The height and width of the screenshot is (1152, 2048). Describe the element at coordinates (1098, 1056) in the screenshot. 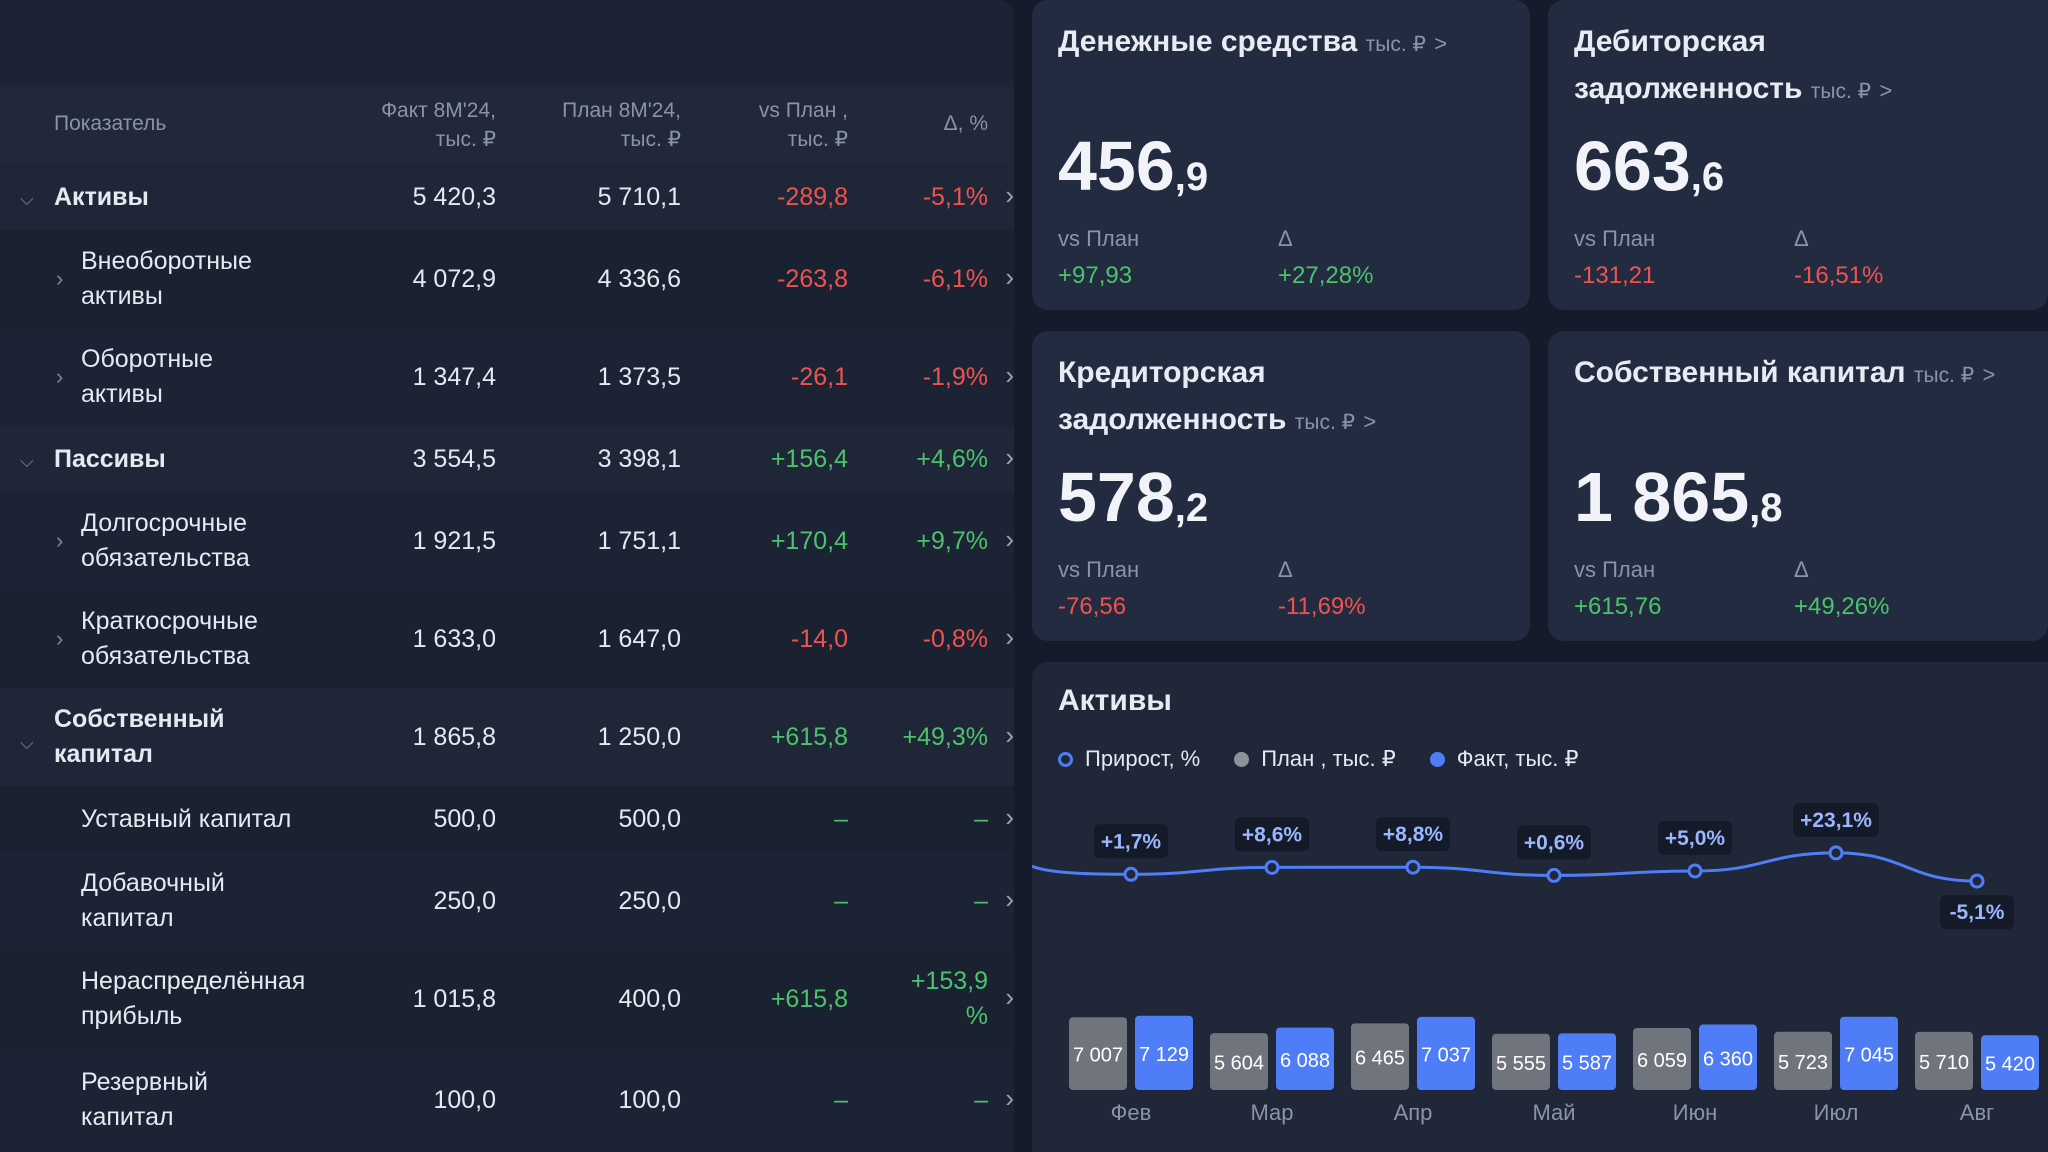

I see `plan-bar-label: 7 007` at that location.